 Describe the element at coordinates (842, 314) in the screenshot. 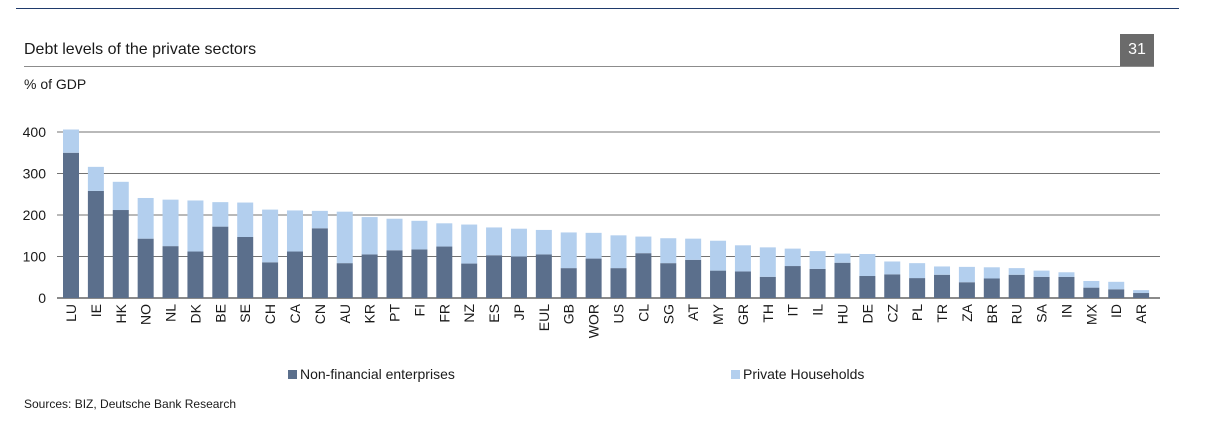

I see `x-tick-label-hu: HU` at that location.